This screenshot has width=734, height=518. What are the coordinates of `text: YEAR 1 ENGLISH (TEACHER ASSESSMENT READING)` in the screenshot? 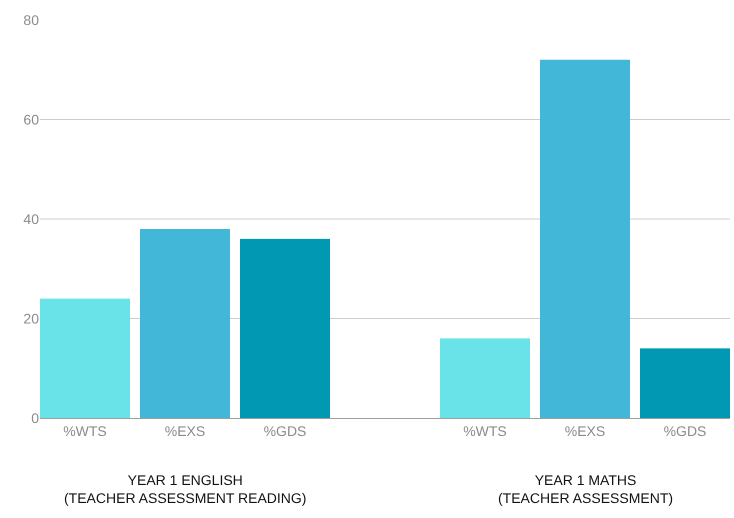 It's located at (185, 489).